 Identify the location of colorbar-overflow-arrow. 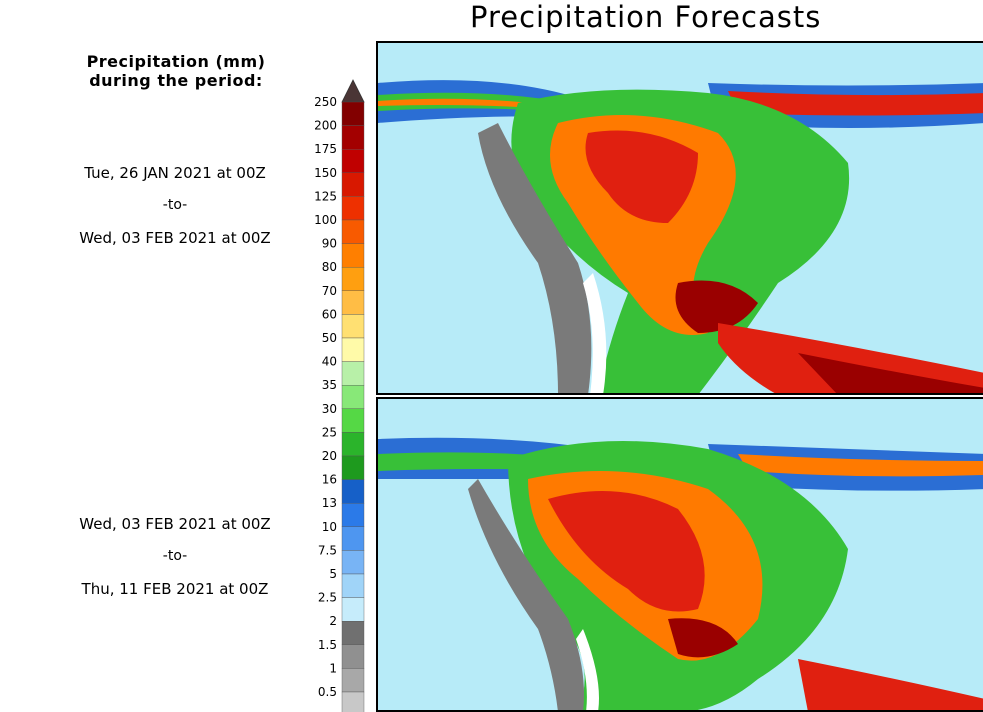
(353, 91).